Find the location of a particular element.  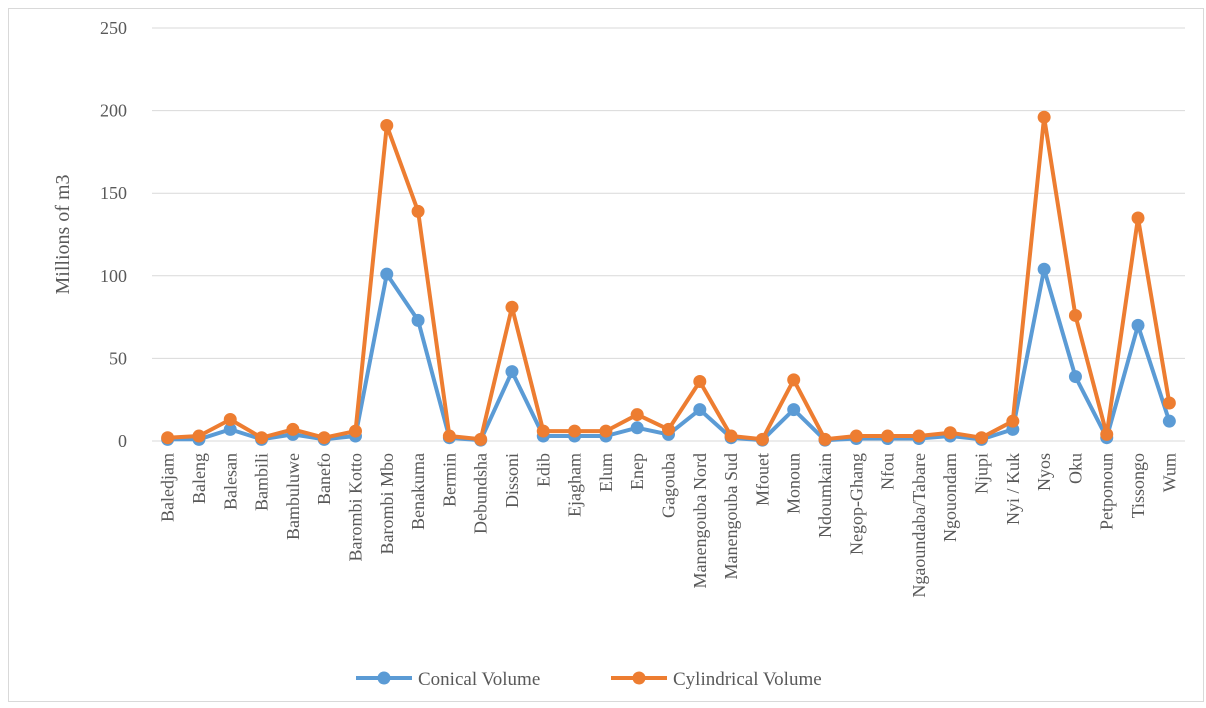

legend-item: Cylindrical Volume is located at coordinates (716, 679).